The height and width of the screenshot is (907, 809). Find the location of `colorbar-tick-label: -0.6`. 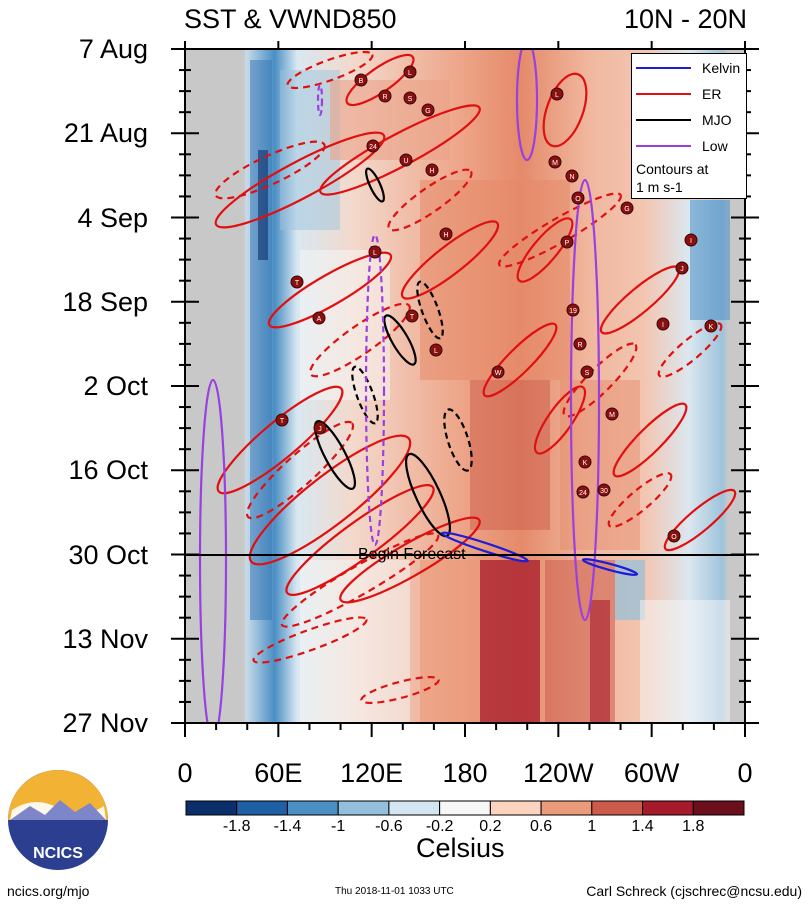

colorbar-tick-label: -0.6 is located at coordinates (389, 826).